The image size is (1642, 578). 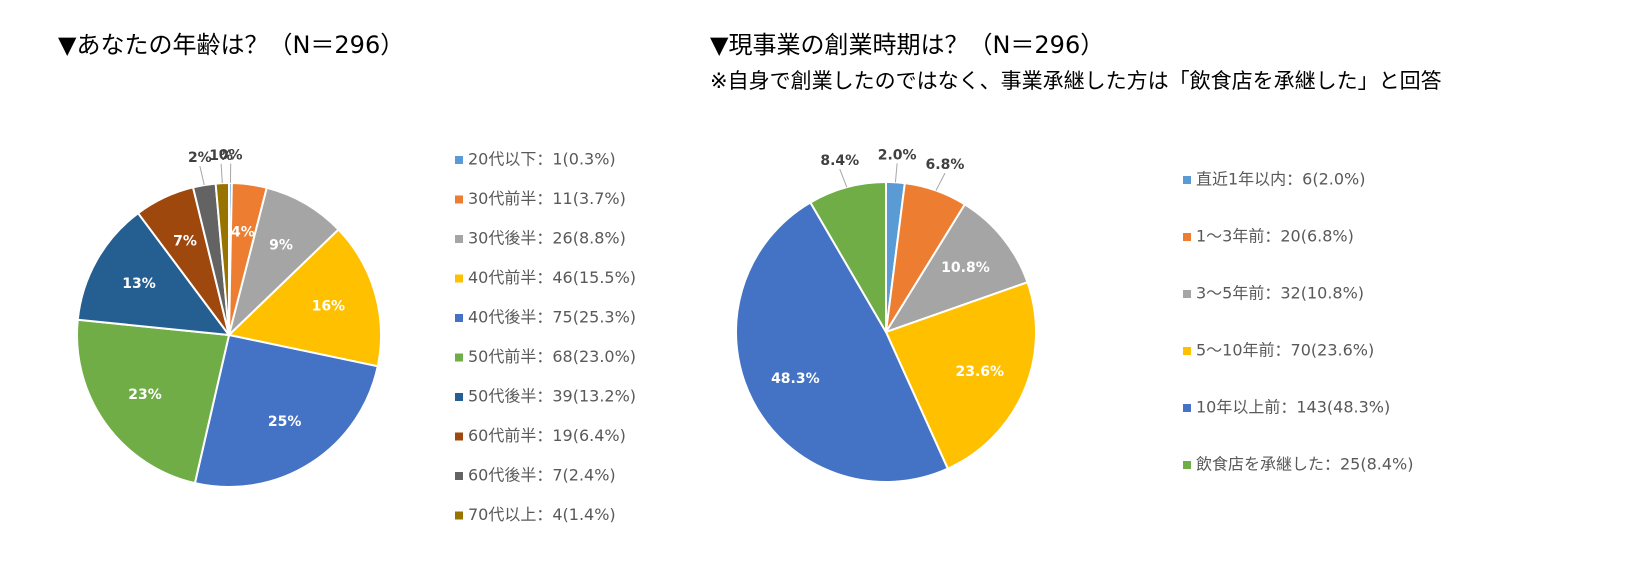 I want to click on data-label: 16%, so click(x=329, y=306).